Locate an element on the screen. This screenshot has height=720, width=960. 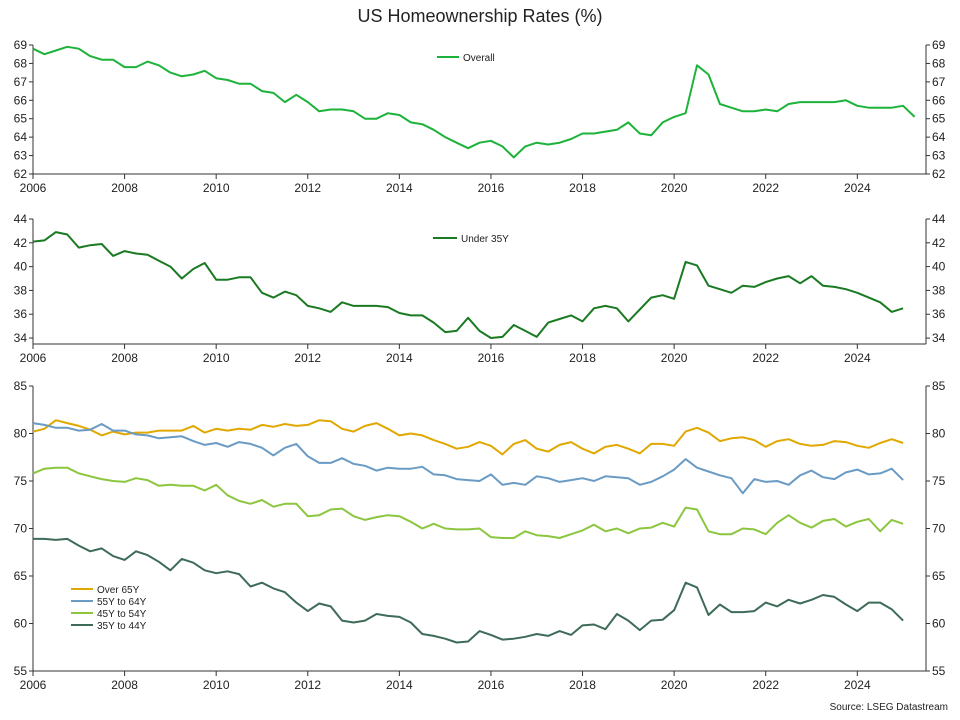
legend-label: 45Y to 54Y is located at coordinates (122, 614).